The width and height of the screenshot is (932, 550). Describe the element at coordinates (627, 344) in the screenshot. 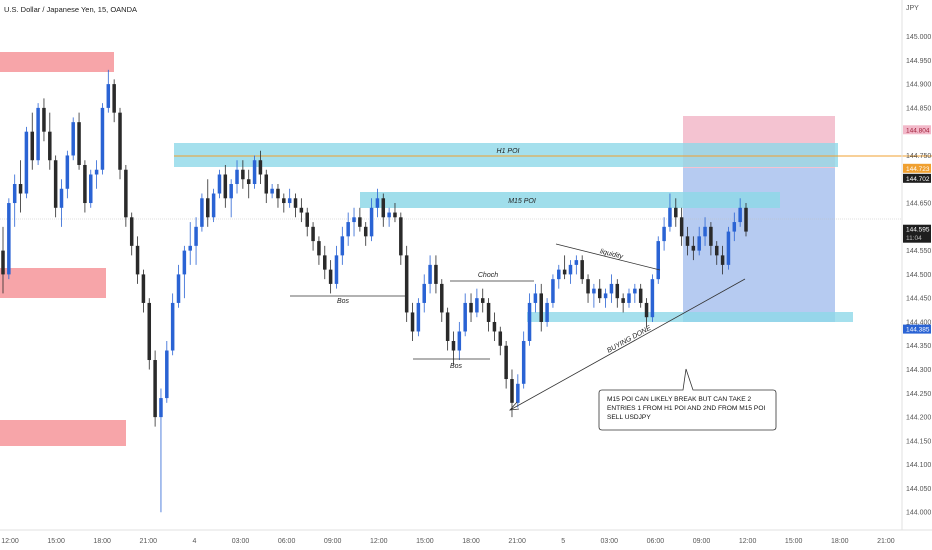

I see `buying-done-arrow` at that location.